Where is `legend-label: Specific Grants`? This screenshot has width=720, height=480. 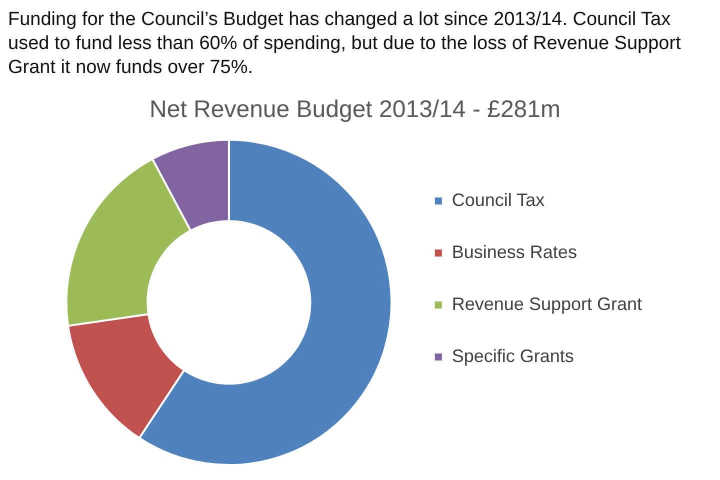
legend-label: Specific Grants is located at coordinates (513, 356).